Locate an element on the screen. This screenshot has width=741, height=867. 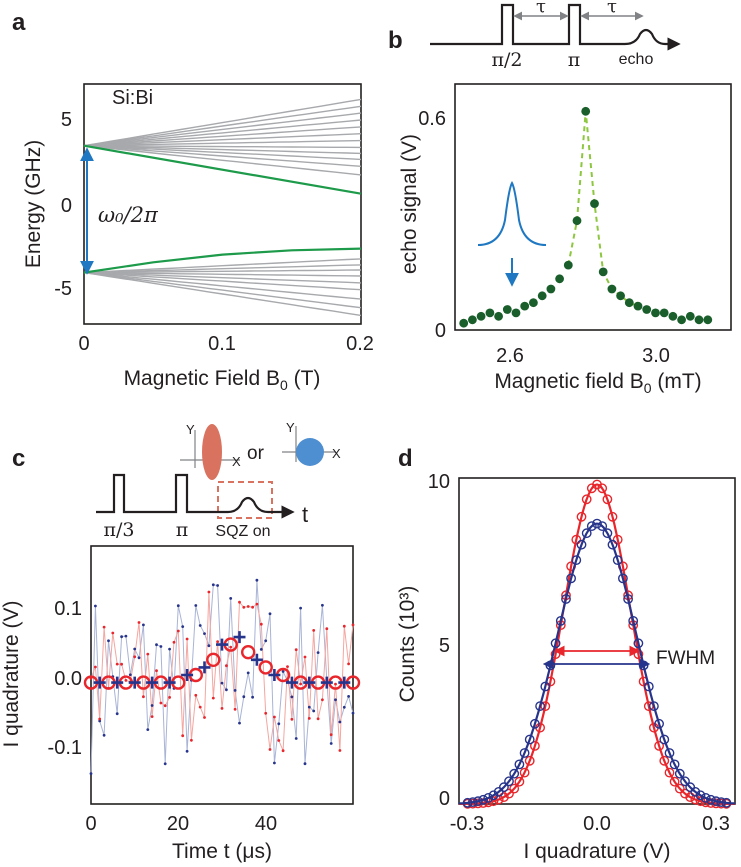
gaussian-fit-line is located at coordinates (597, 663).